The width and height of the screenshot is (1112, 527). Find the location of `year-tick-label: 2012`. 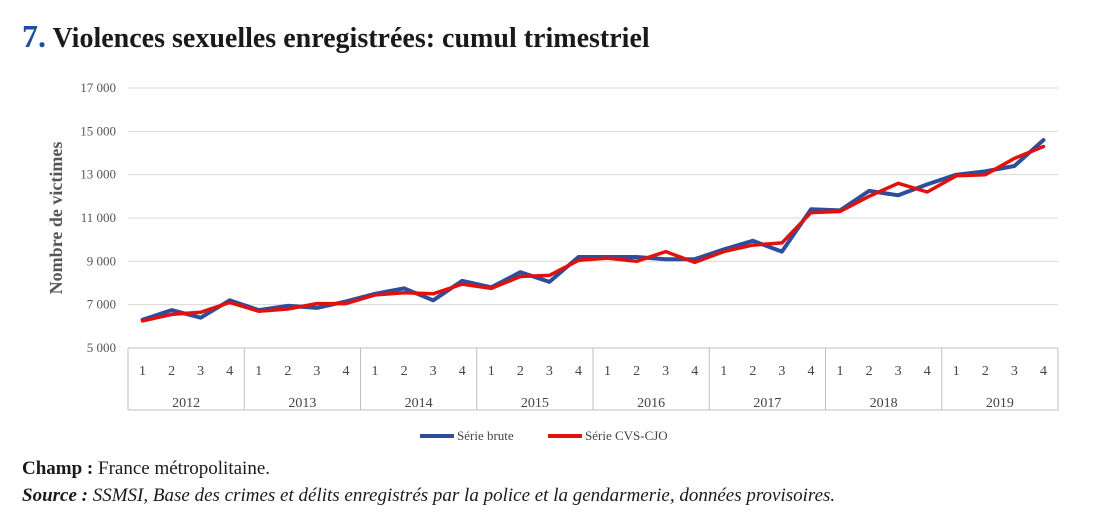

year-tick-label: 2012 is located at coordinates (186, 403).